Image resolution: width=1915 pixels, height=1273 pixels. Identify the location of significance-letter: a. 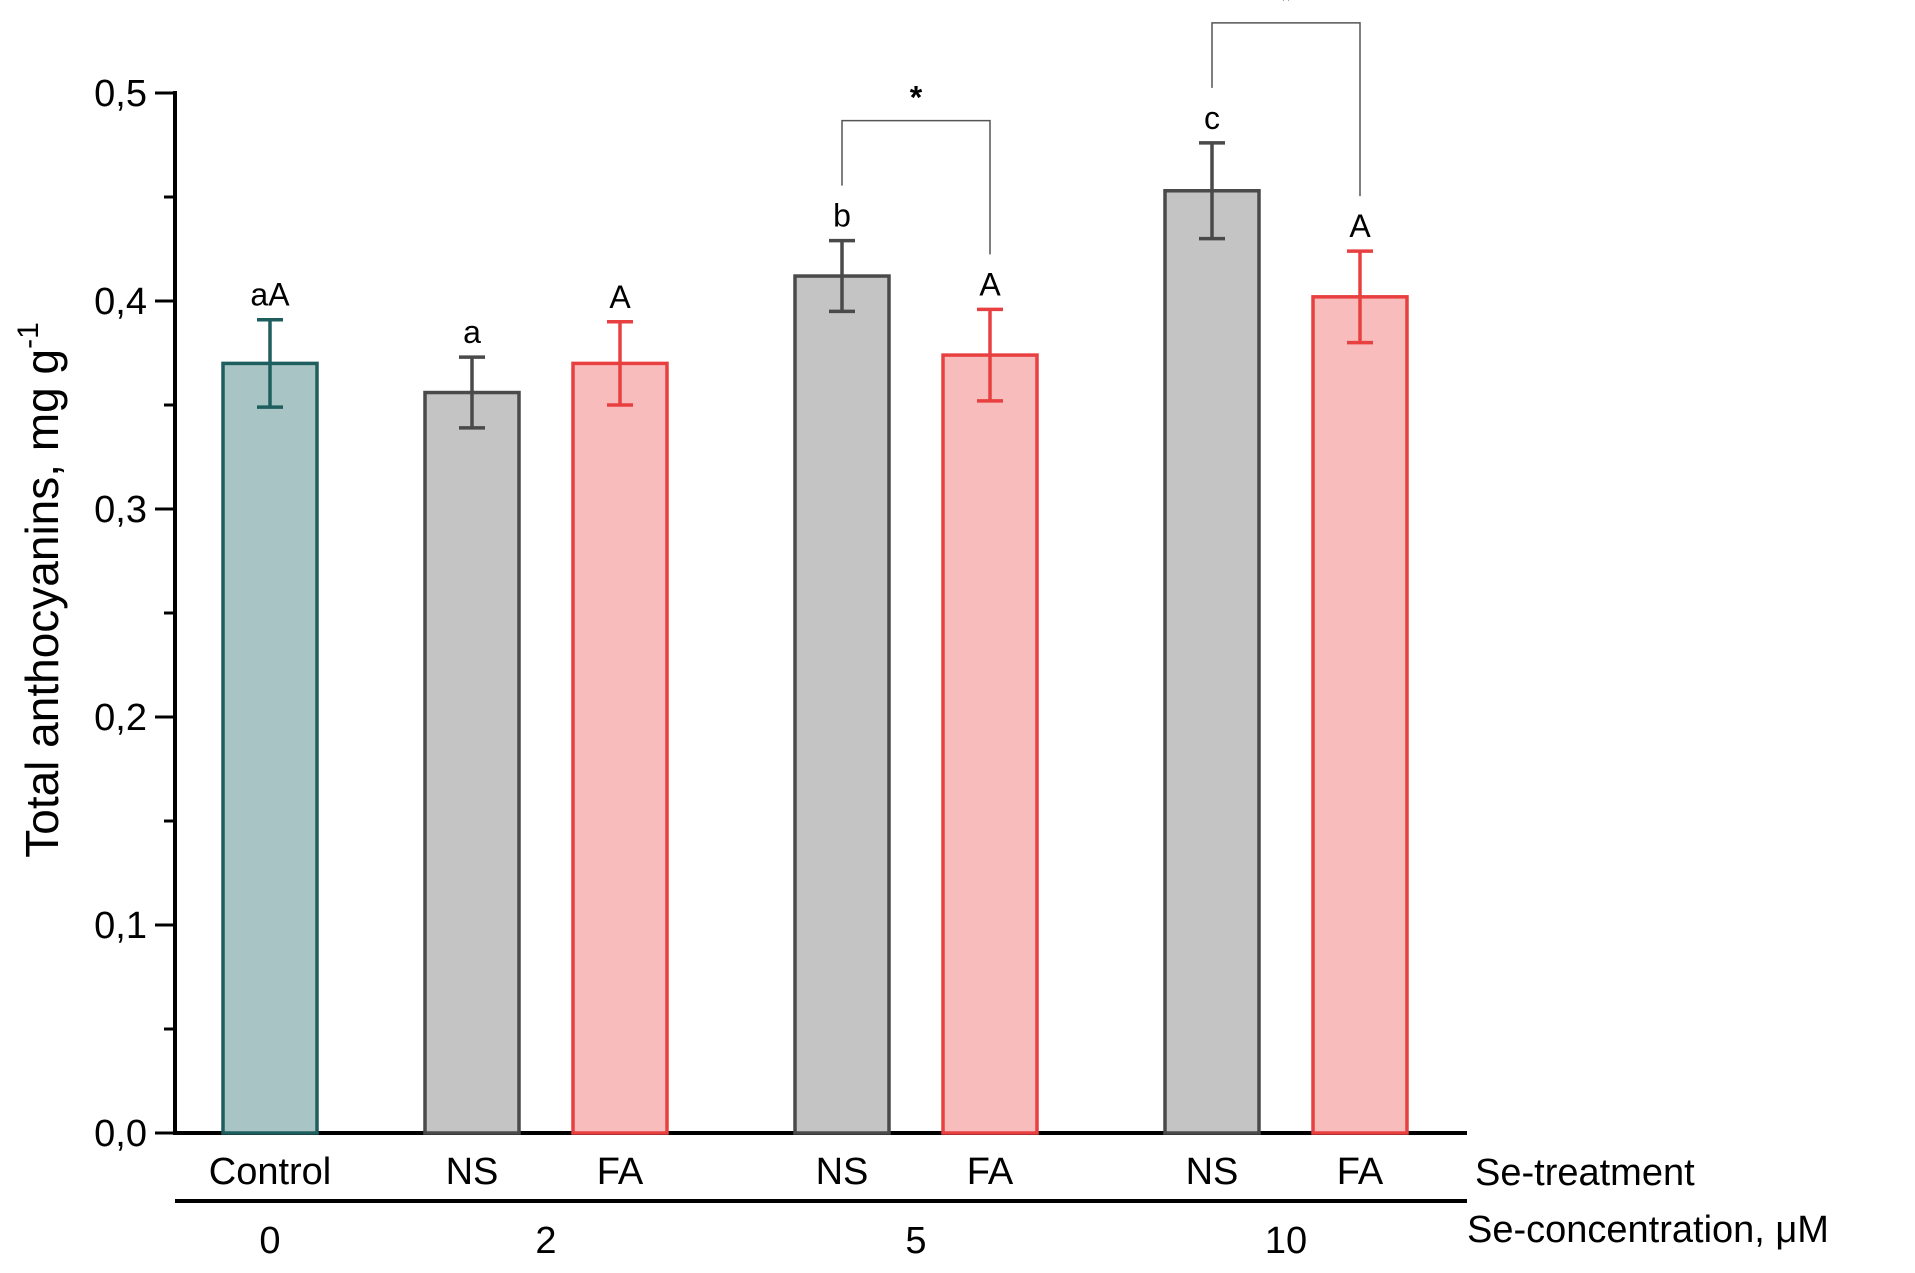
(472, 332).